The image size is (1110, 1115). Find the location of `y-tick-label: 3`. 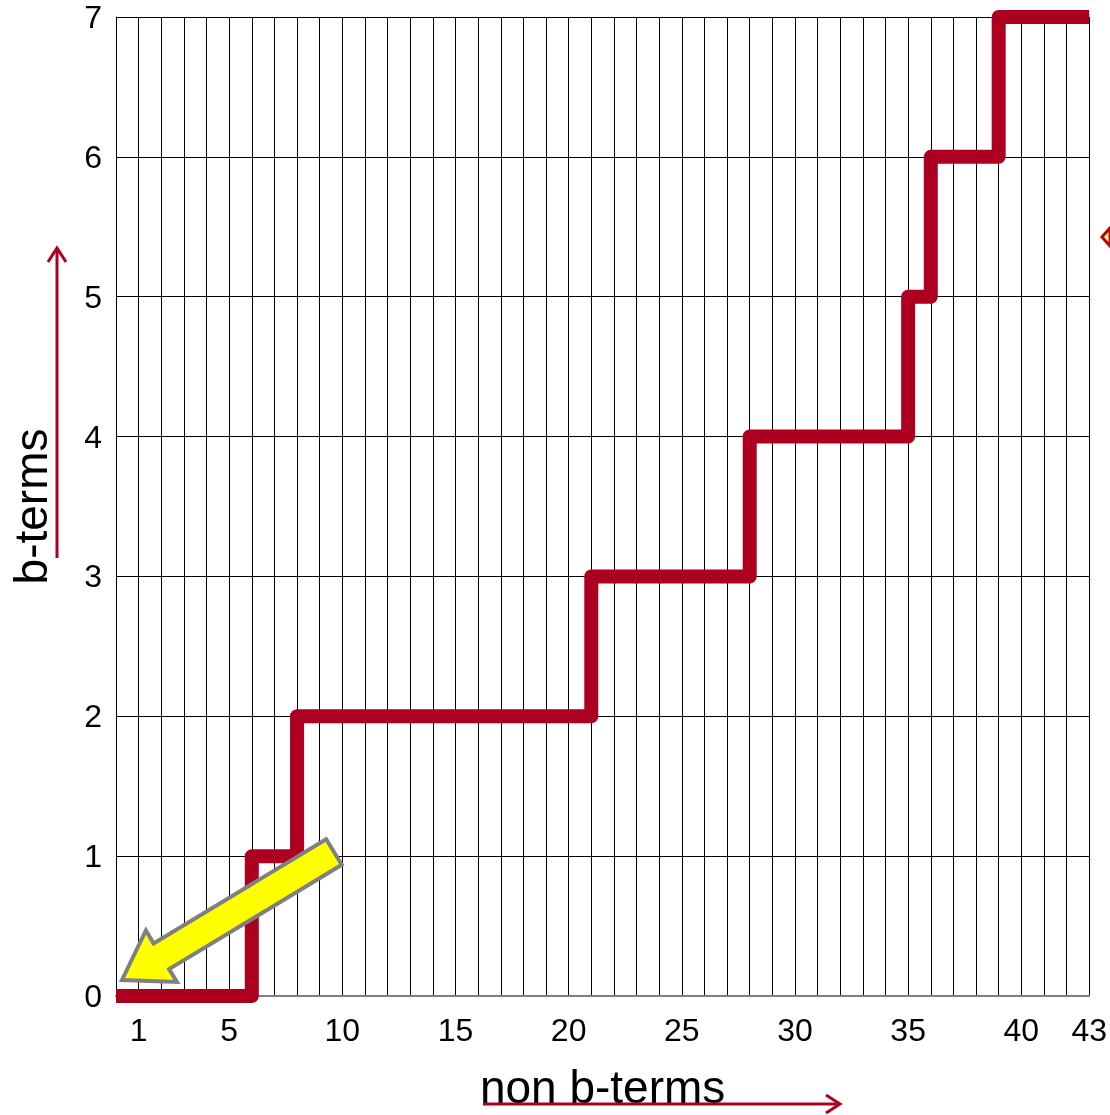

y-tick-label: 3 is located at coordinates (93, 576).